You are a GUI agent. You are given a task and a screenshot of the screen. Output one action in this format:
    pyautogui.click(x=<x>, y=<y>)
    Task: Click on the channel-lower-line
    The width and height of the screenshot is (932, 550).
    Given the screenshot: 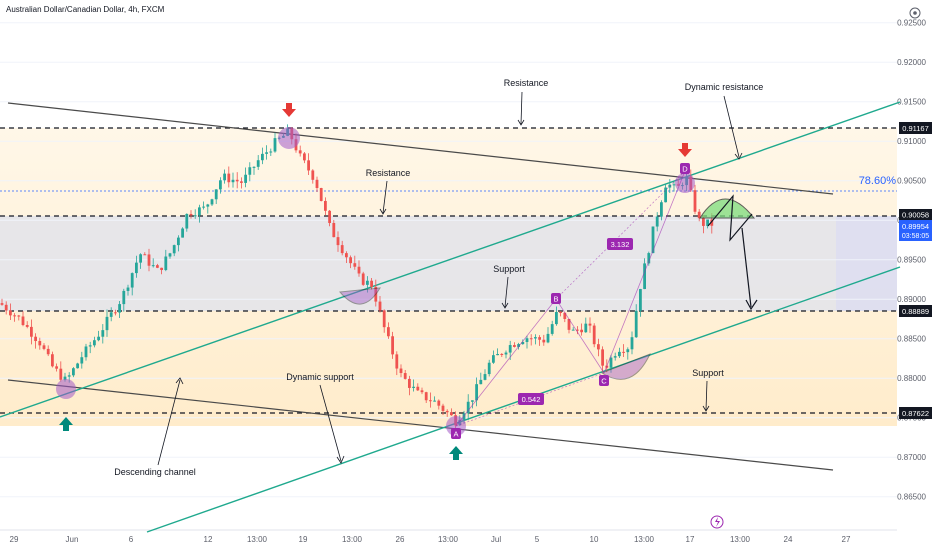 What is the action you would take?
    pyautogui.click(x=420, y=425)
    